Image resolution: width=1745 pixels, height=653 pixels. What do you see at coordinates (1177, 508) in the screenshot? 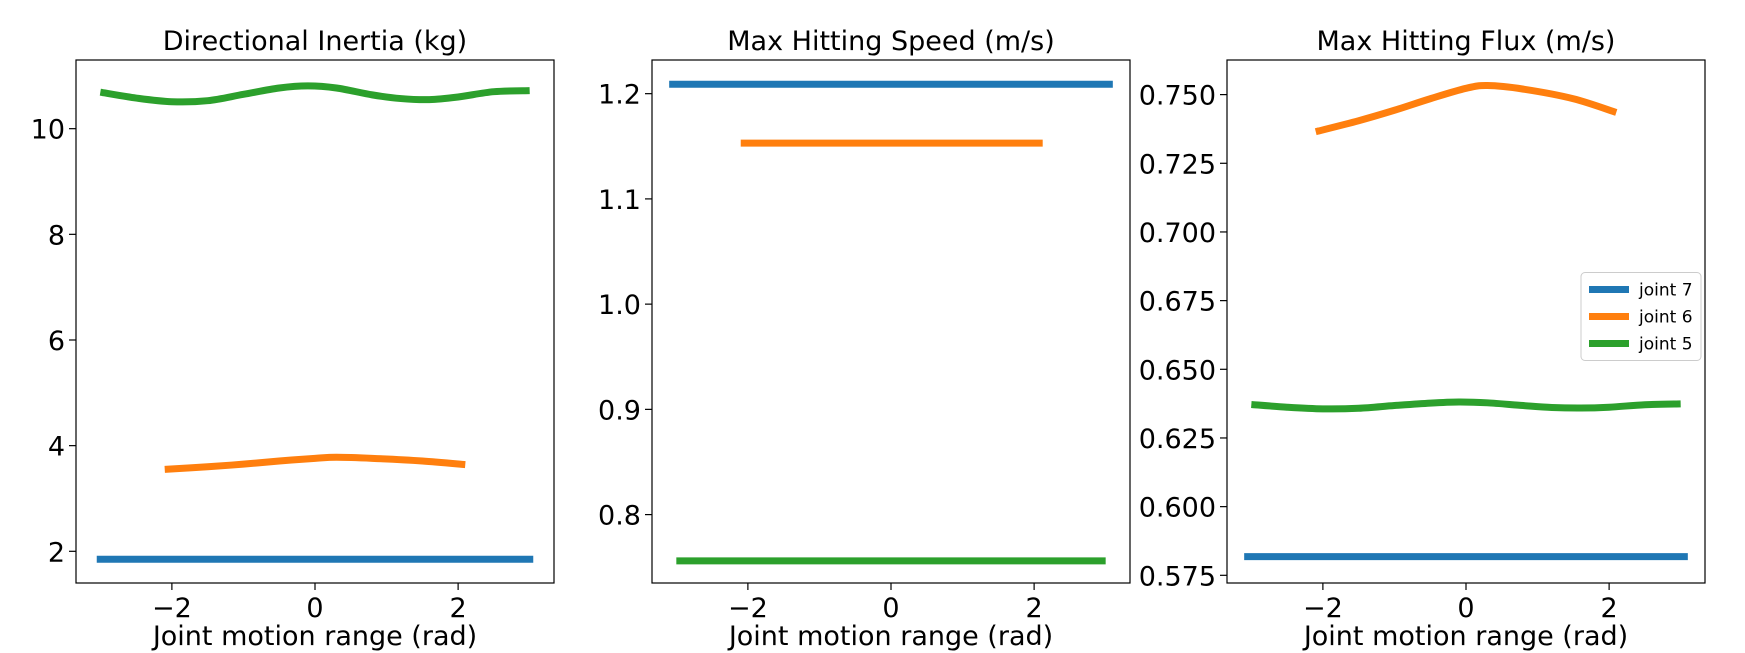
I see `y-tick-label: 0.600` at bounding box center [1177, 508].